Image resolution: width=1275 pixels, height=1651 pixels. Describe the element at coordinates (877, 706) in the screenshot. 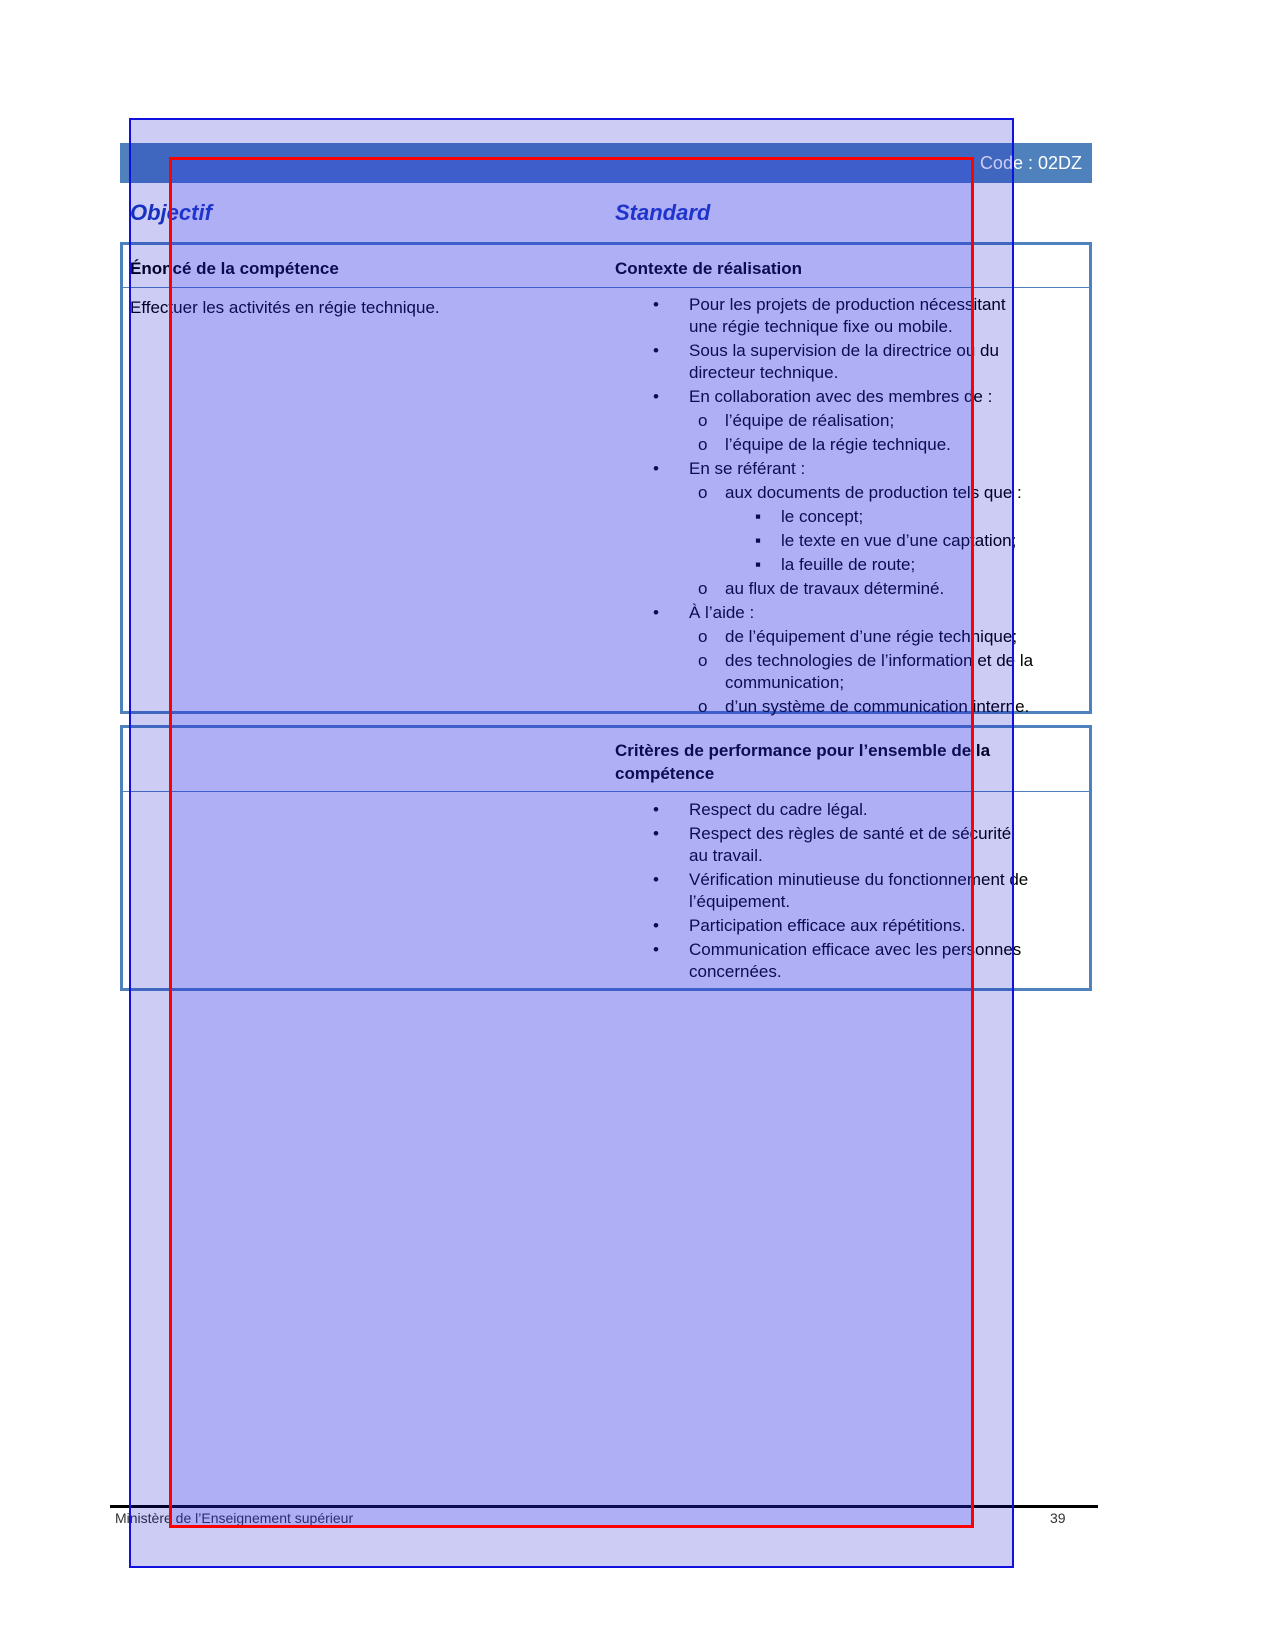

I see `list-item: d’un système de communication interne.` at that location.